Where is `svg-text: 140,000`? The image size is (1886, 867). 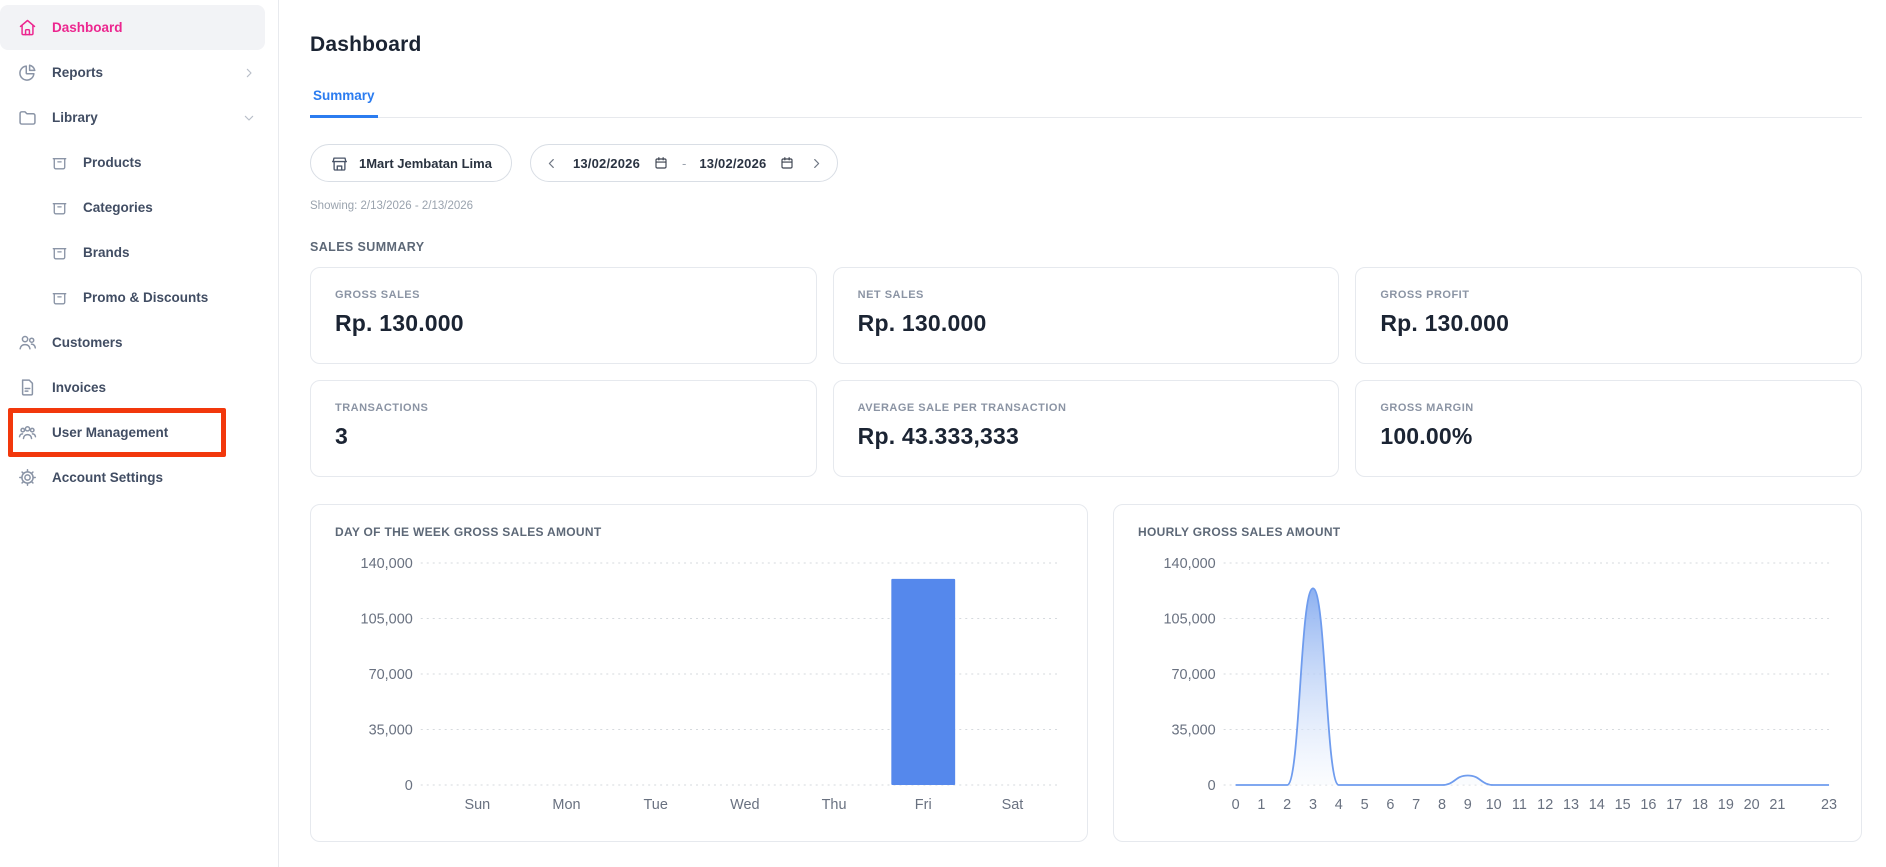 svg-text: 140,000 is located at coordinates (387, 564).